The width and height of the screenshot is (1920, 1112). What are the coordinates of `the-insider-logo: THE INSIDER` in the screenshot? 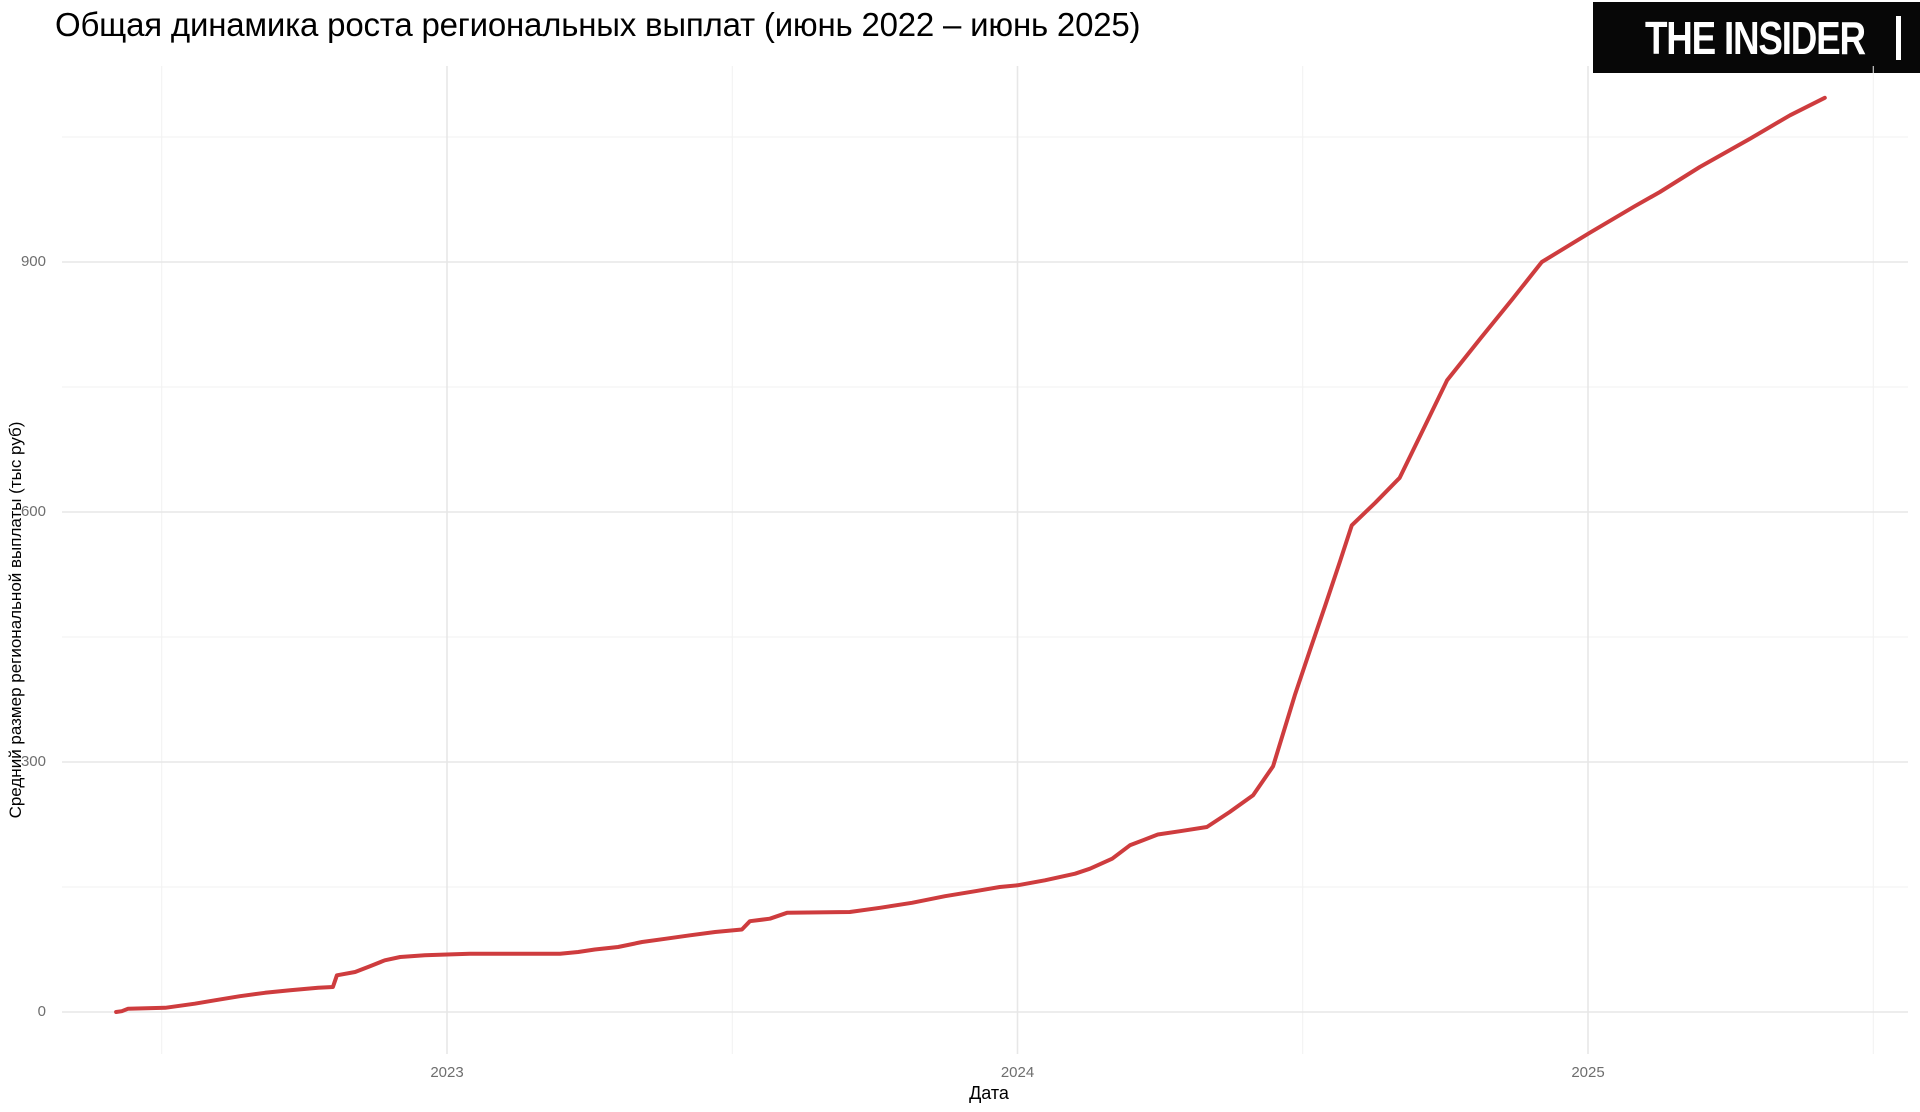 It's located at (1756, 37).